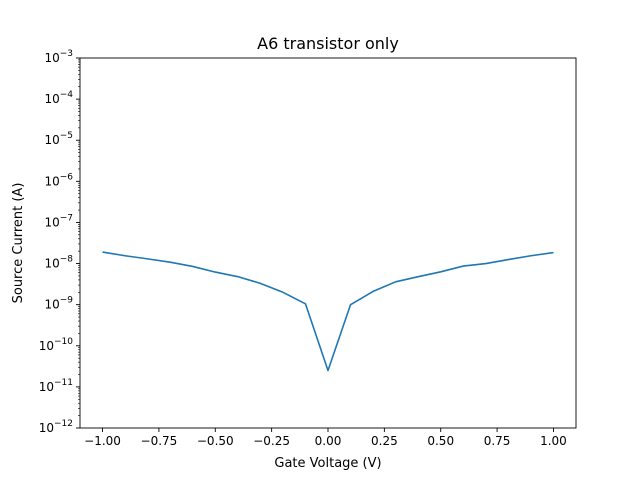 This screenshot has width=640, height=480. Describe the element at coordinates (58, 139) in the screenshot. I see `y-tick-label: 10⁻⁵` at that location.